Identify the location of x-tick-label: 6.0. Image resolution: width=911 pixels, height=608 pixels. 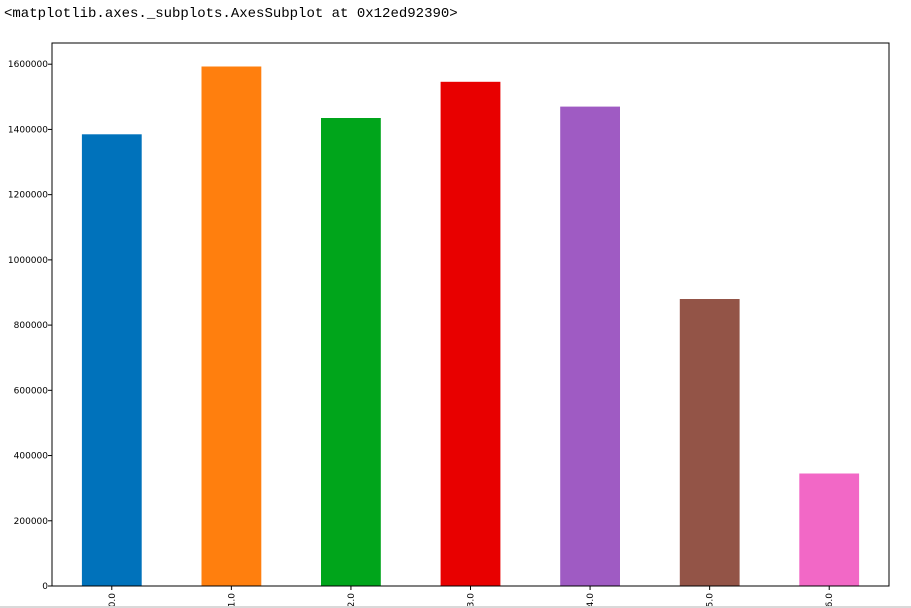
(830, 600).